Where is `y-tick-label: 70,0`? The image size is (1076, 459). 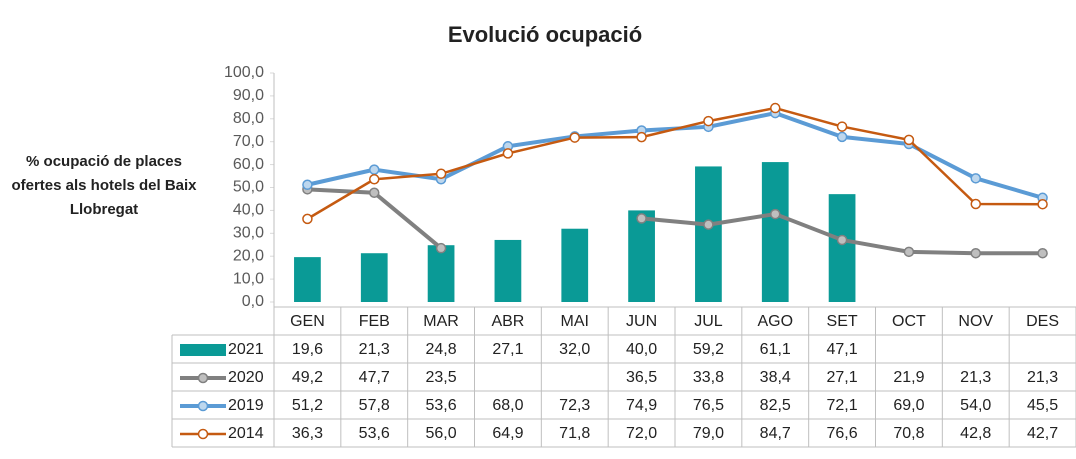
y-tick-label: 70,0 is located at coordinates (248, 141).